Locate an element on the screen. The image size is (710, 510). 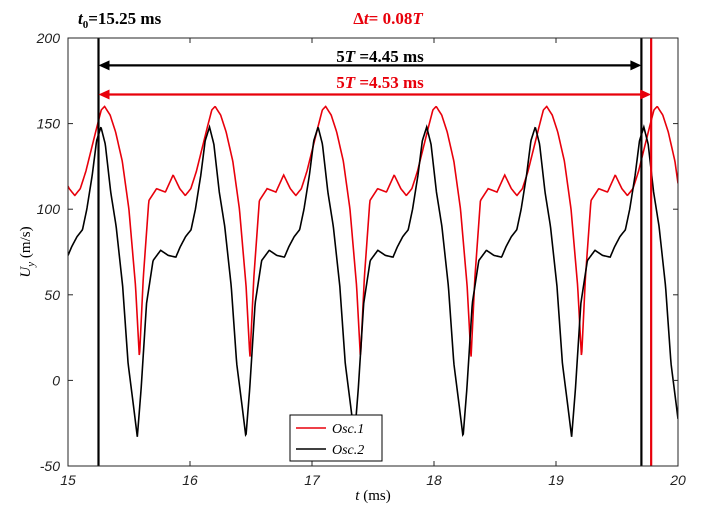
period-red-value: =4.53 ms is located at coordinates (389, 82).